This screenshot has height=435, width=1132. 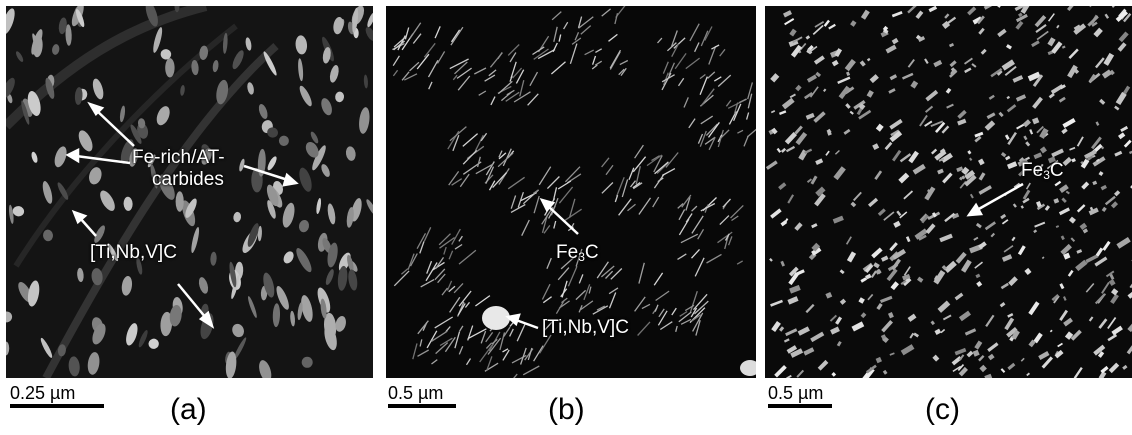 What do you see at coordinates (57, 406) in the screenshot?
I see `scale-bar-a-line` at bounding box center [57, 406].